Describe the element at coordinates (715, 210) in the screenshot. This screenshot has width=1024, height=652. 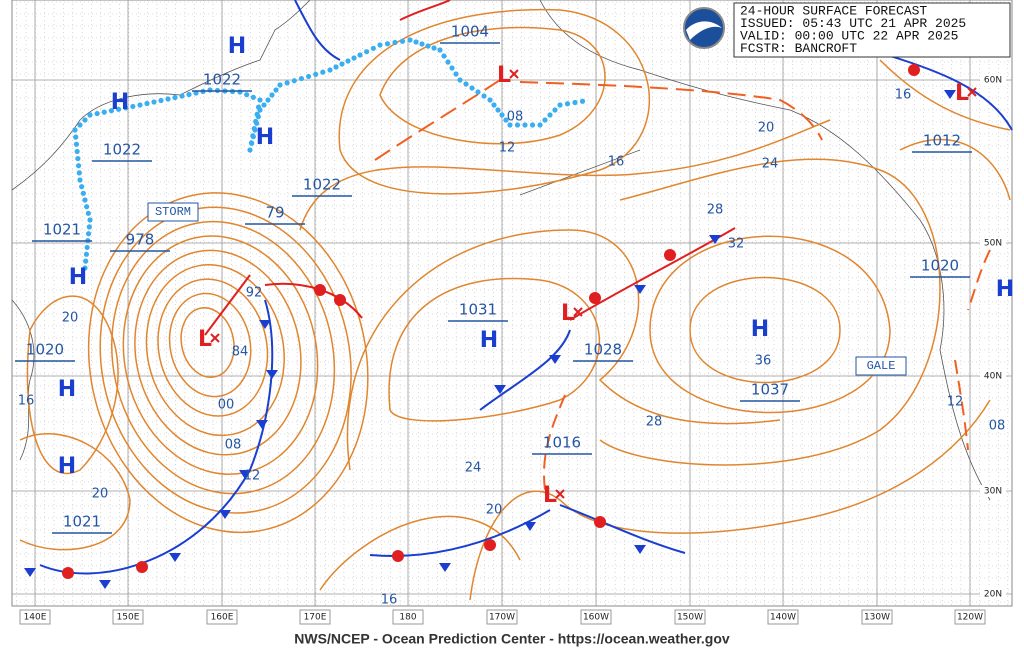
I see `isobar-label: 28` at that location.